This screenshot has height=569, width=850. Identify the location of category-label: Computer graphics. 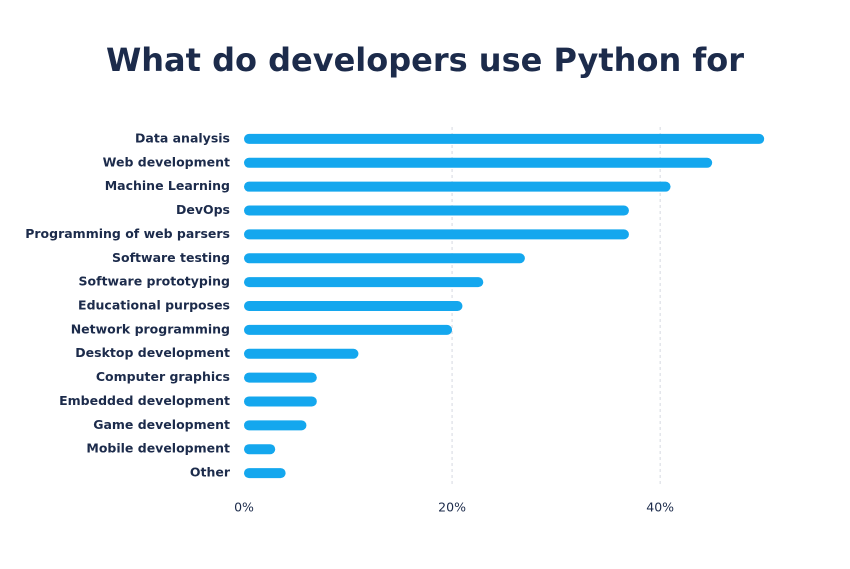
(163, 376).